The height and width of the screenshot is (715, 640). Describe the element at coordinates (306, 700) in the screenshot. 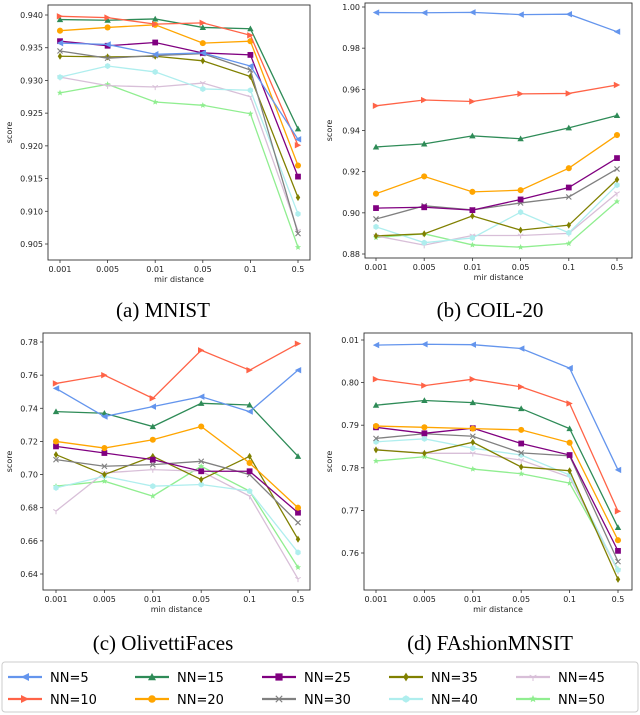

I see `legend-item: NN=30` at that location.